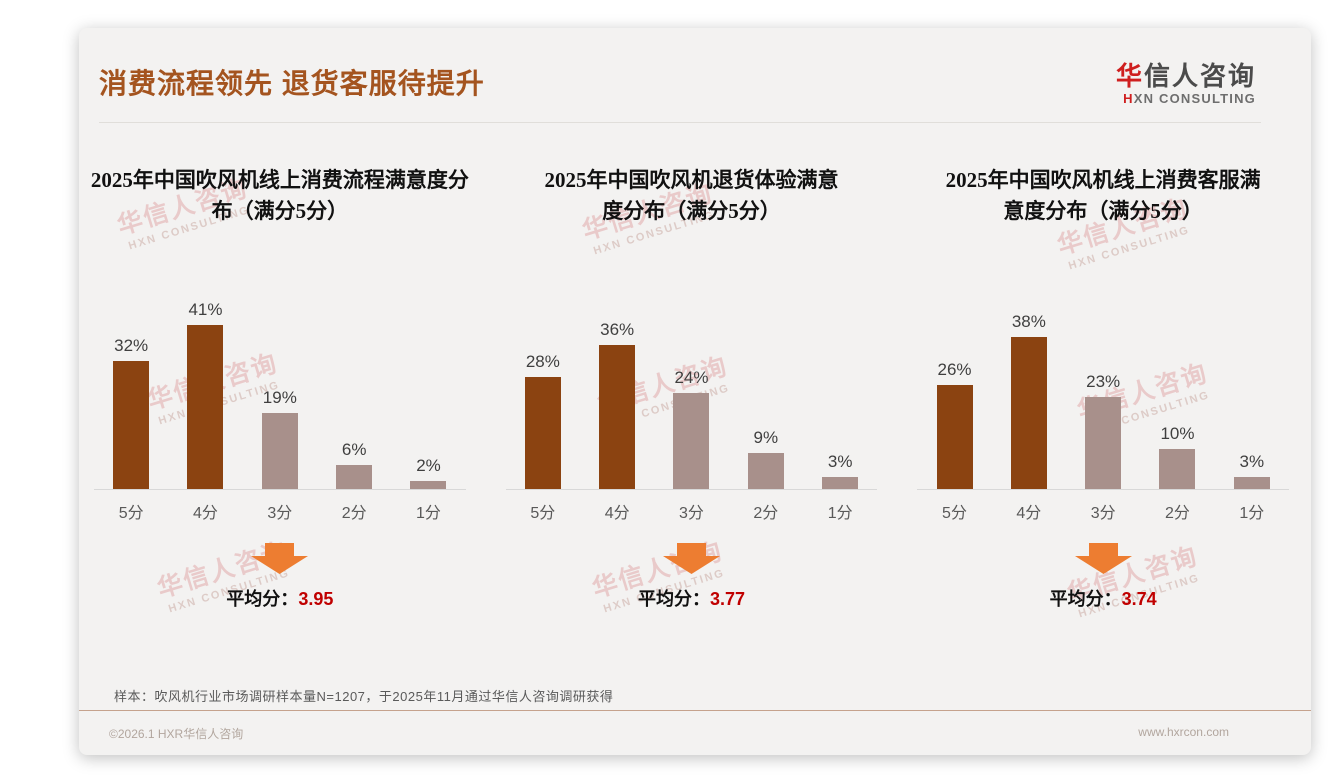  I want to click on average-score: 平均分：3.95, so click(280, 598).